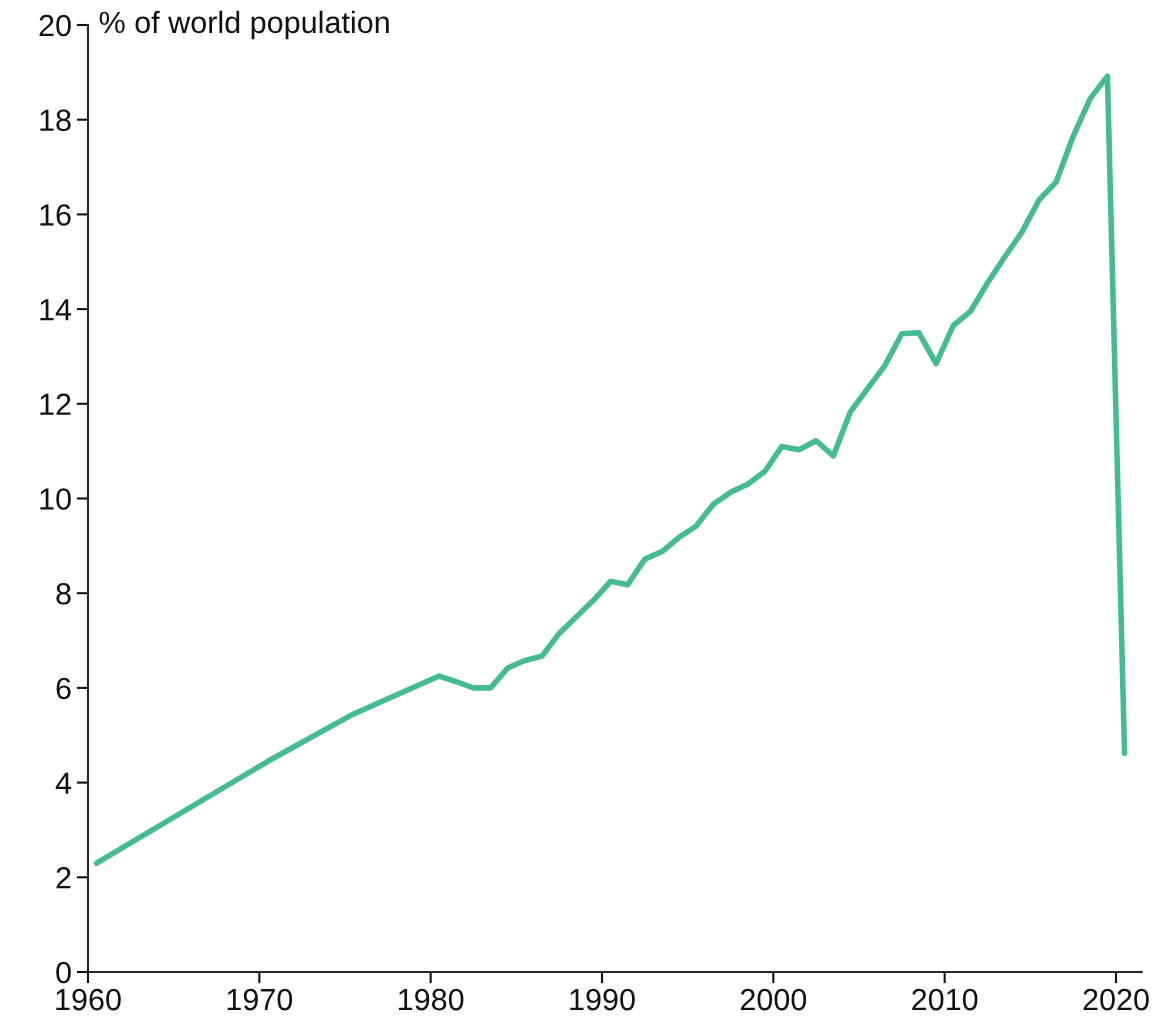 This screenshot has width=1165, height=1031. What do you see at coordinates (88, 999) in the screenshot?
I see `x-tick-label: 1960` at bounding box center [88, 999].